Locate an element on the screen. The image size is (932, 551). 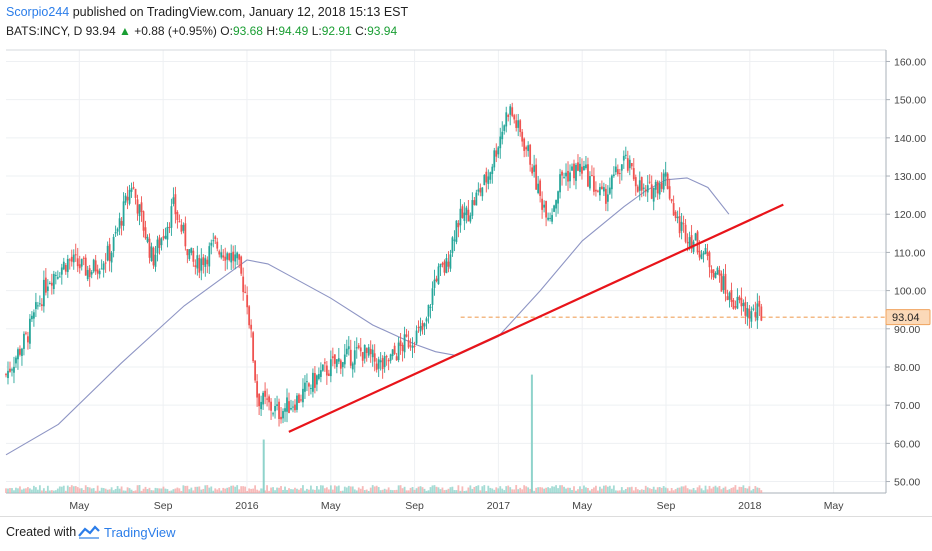
author-link: Scorpio244 is located at coordinates (38, 12).